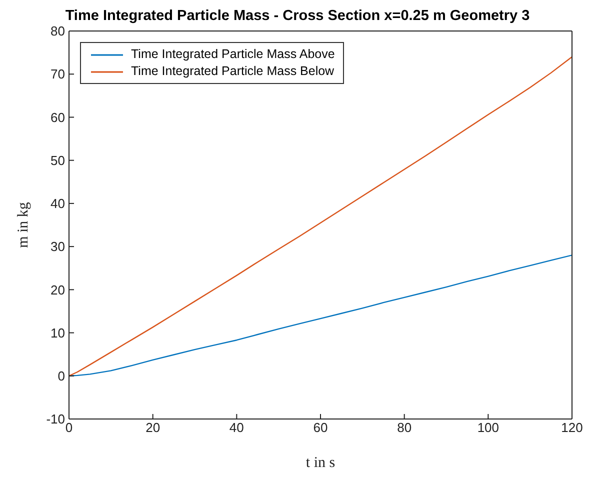  What do you see at coordinates (153, 428) in the screenshot?
I see `x-tick-label: 20` at bounding box center [153, 428].